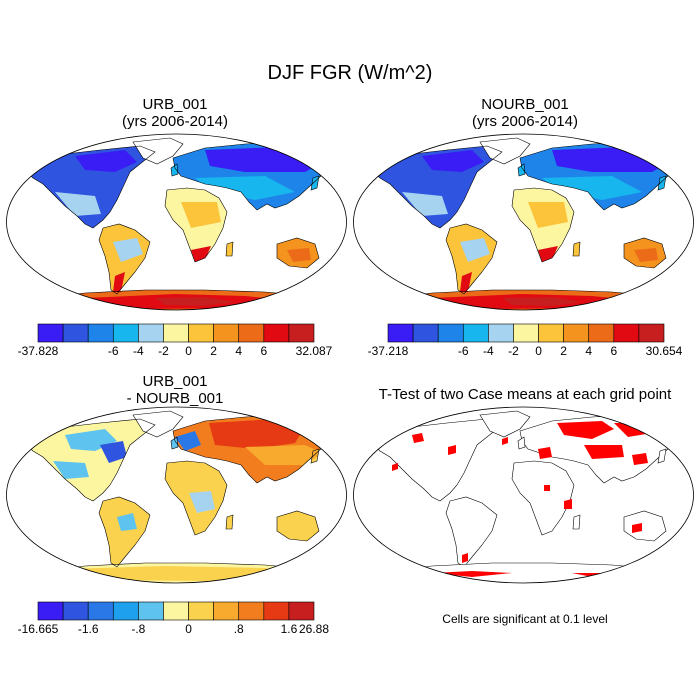  I want to click on significance-note: Cells are significant at 0.1 level, so click(525, 619).